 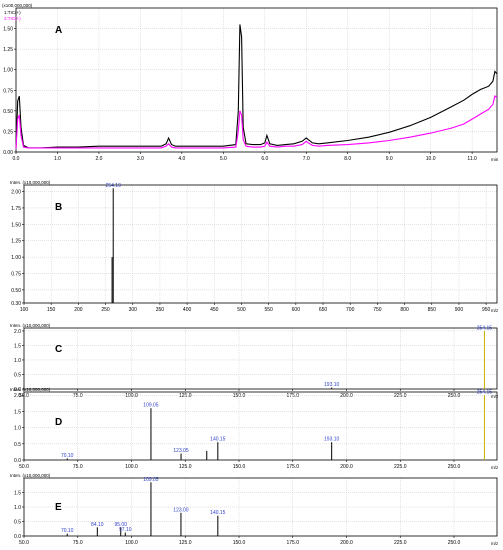 What do you see at coordinates (97, 525) in the screenshot?
I see `peak-label: 84.10` at bounding box center [97, 525].